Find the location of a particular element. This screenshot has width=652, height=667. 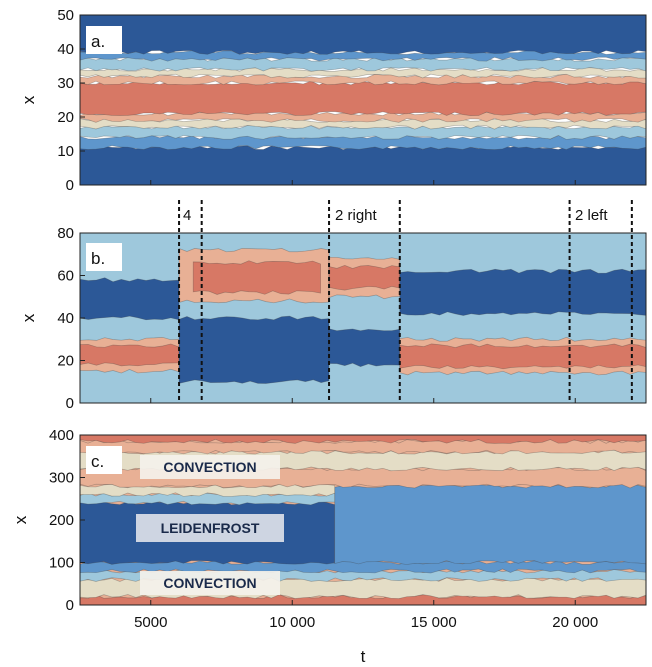

panel-b-ylabel: x is located at coordinates (28, 317).